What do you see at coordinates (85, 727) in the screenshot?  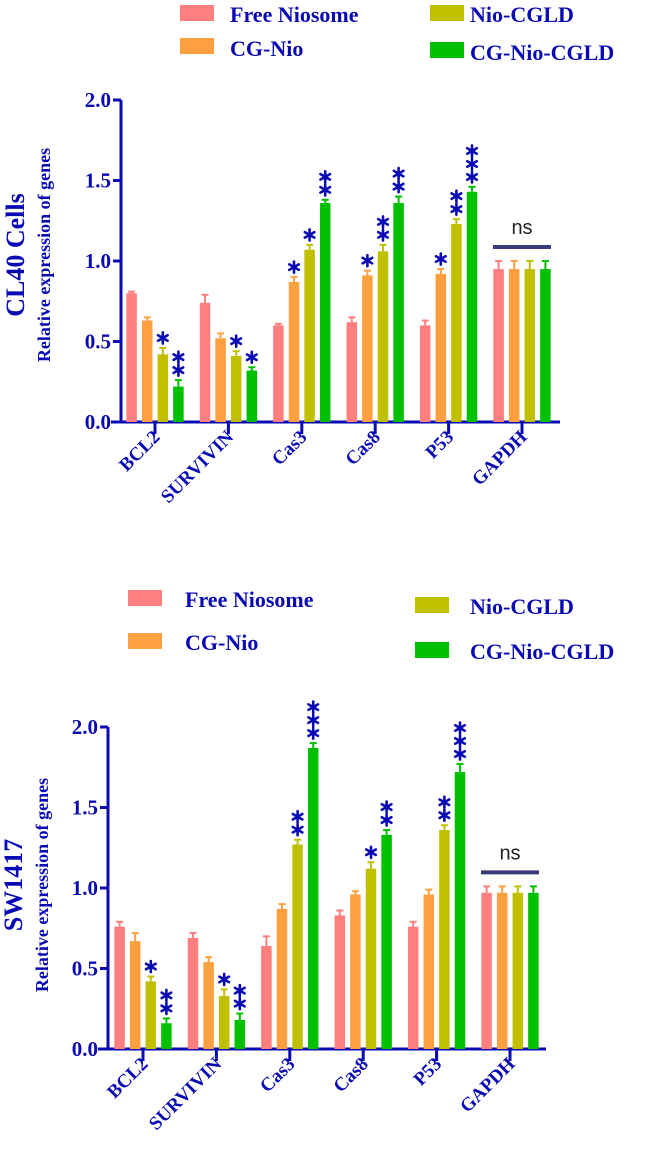 I see `y-tick-label: 2.0` at bounding box center [85, 727].